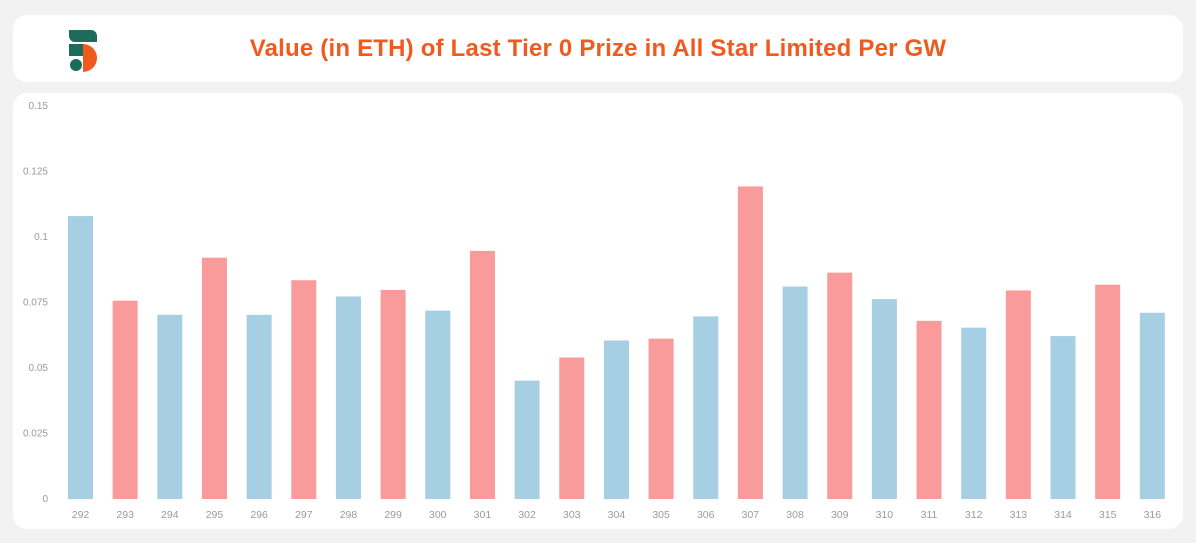 This screenshot has width=1196, height=543. What do you see at coordinates (81, 515) in the screenshot?
I see `x-tick-label: 292` at bounding box center [81, 515].